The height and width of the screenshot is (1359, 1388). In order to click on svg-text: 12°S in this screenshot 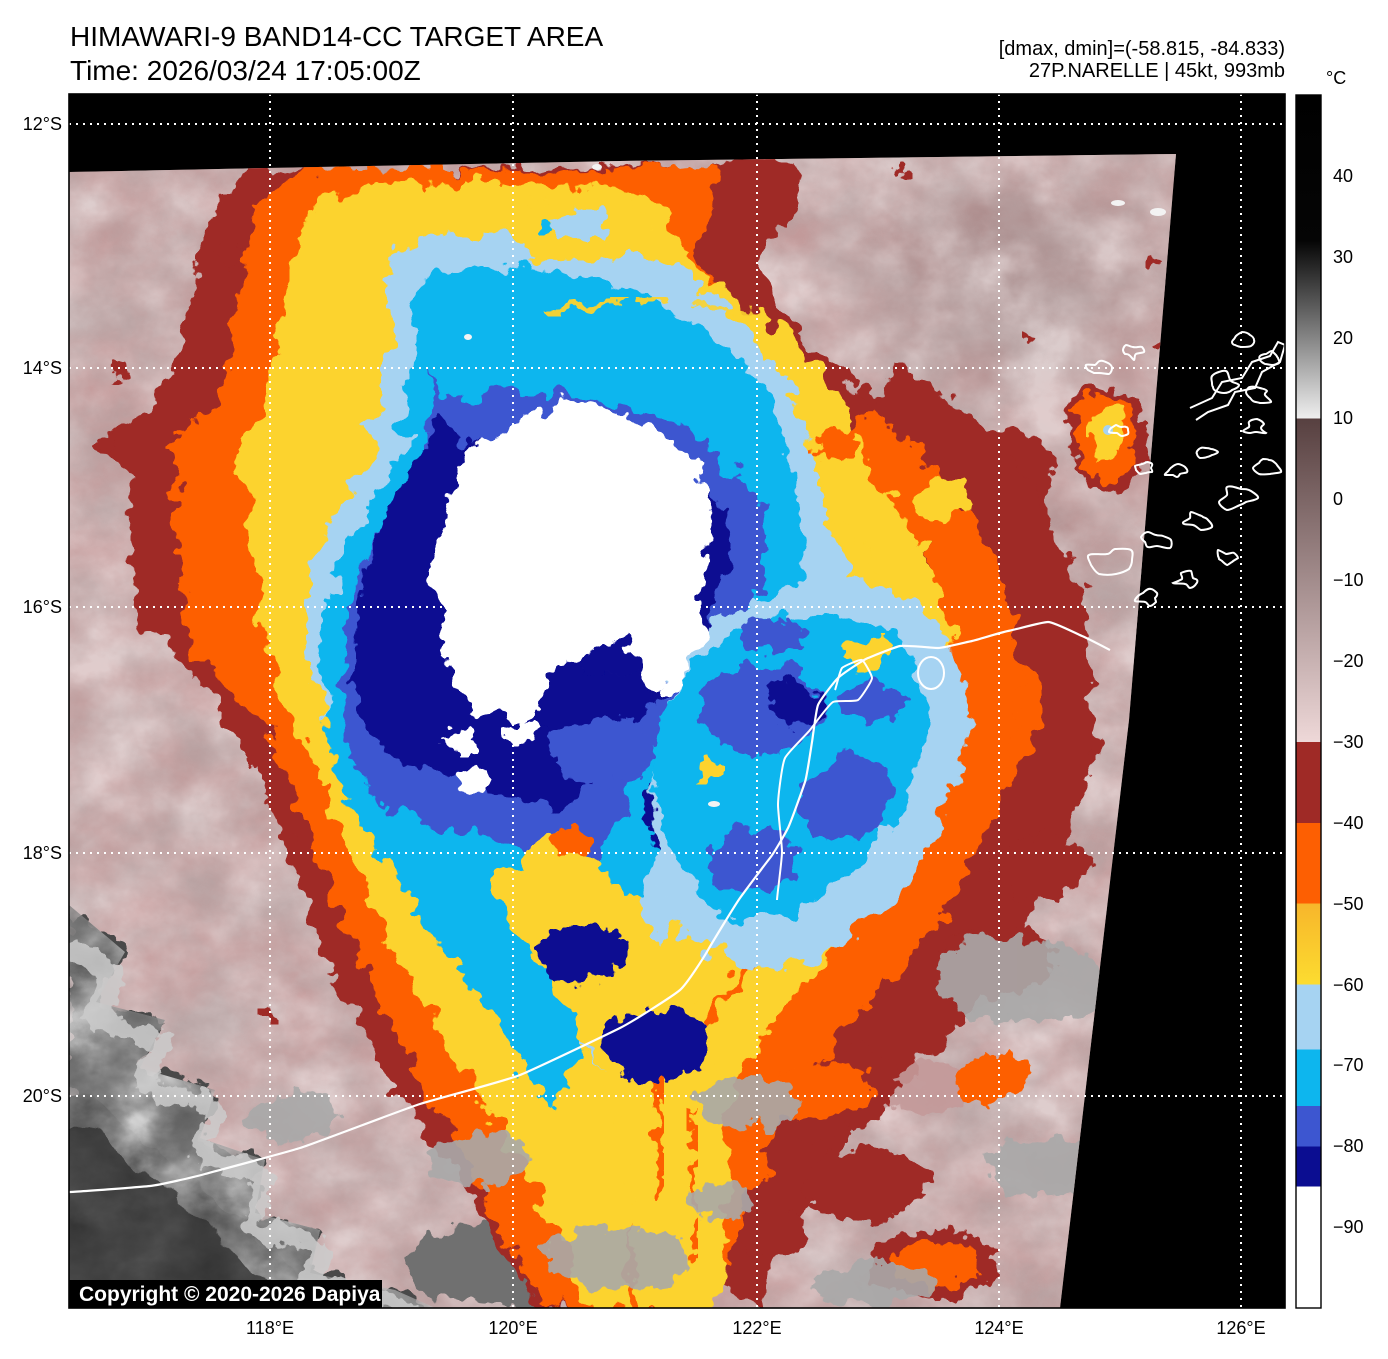, I will do `click(42, 124)`.